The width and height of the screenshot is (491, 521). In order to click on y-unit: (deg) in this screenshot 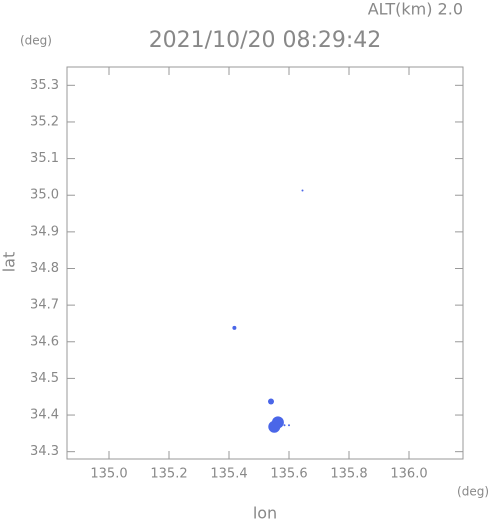, I will do `click(36, 41)`.